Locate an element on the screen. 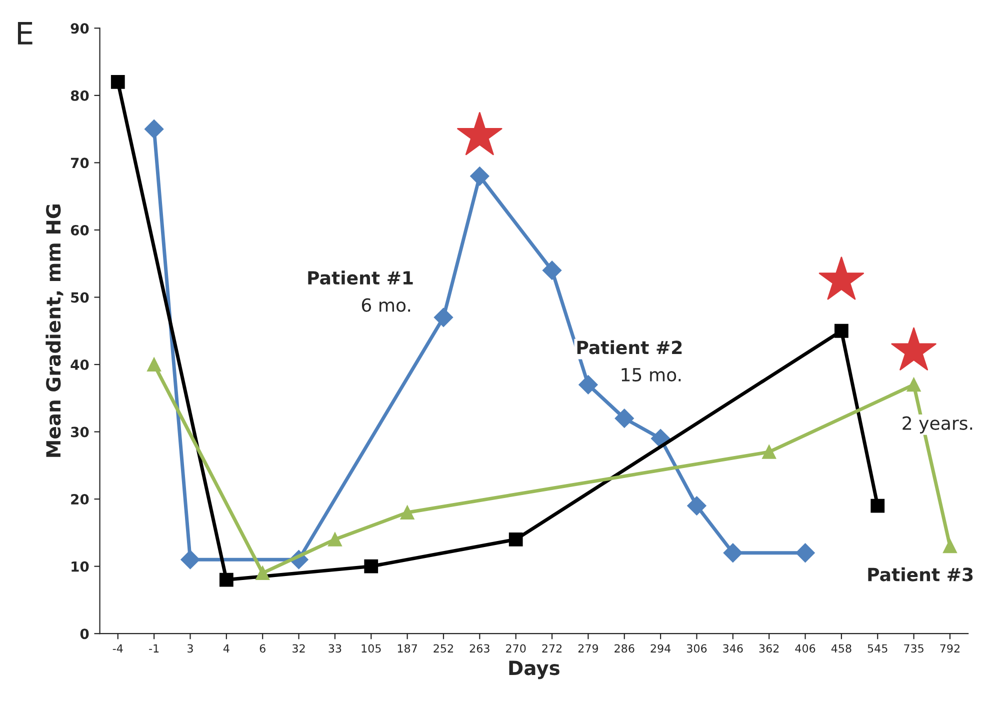 The width and height of the screenshot is (998, 704). x-axis-title: Days is located at coordinates (534, 670).